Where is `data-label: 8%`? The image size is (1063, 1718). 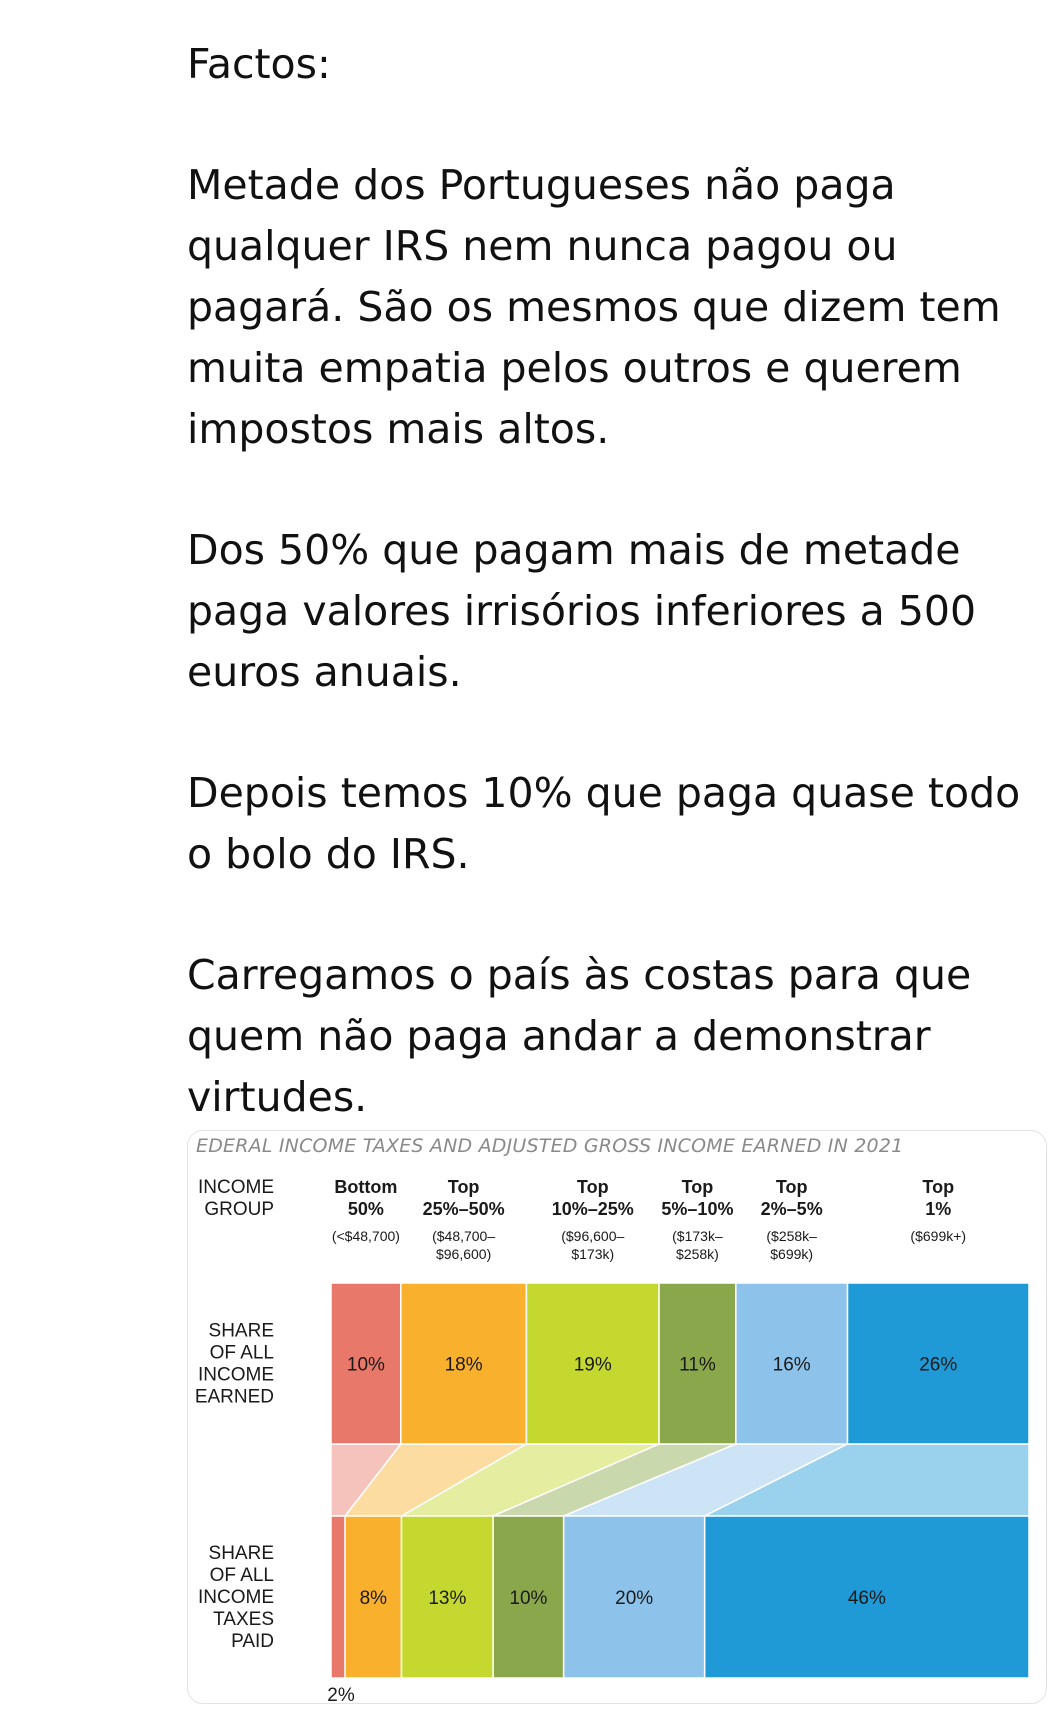
data-label: 8% is located at coordinates (374, 1598).